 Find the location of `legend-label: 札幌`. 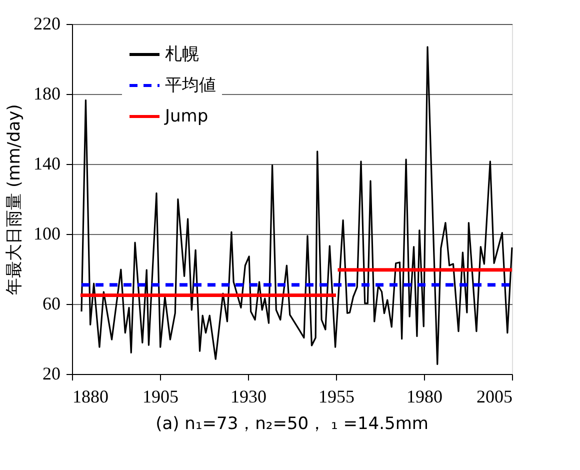

legend-label: 札幌 is located at coordinates (182, 54).